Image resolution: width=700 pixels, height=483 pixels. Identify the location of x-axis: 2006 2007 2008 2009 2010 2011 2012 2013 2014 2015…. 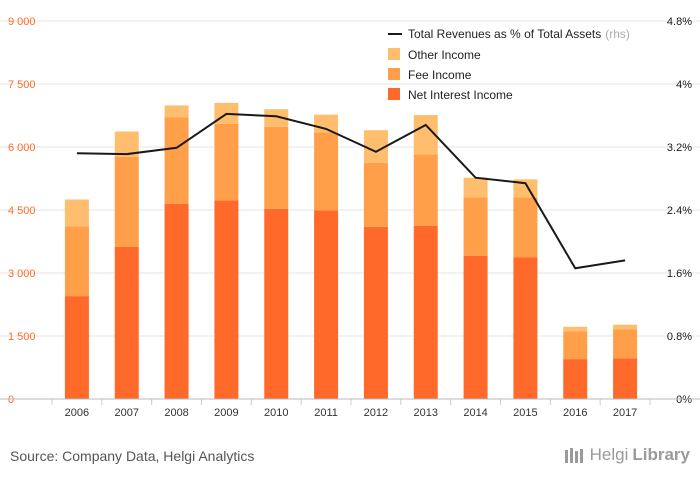
(350, 408).